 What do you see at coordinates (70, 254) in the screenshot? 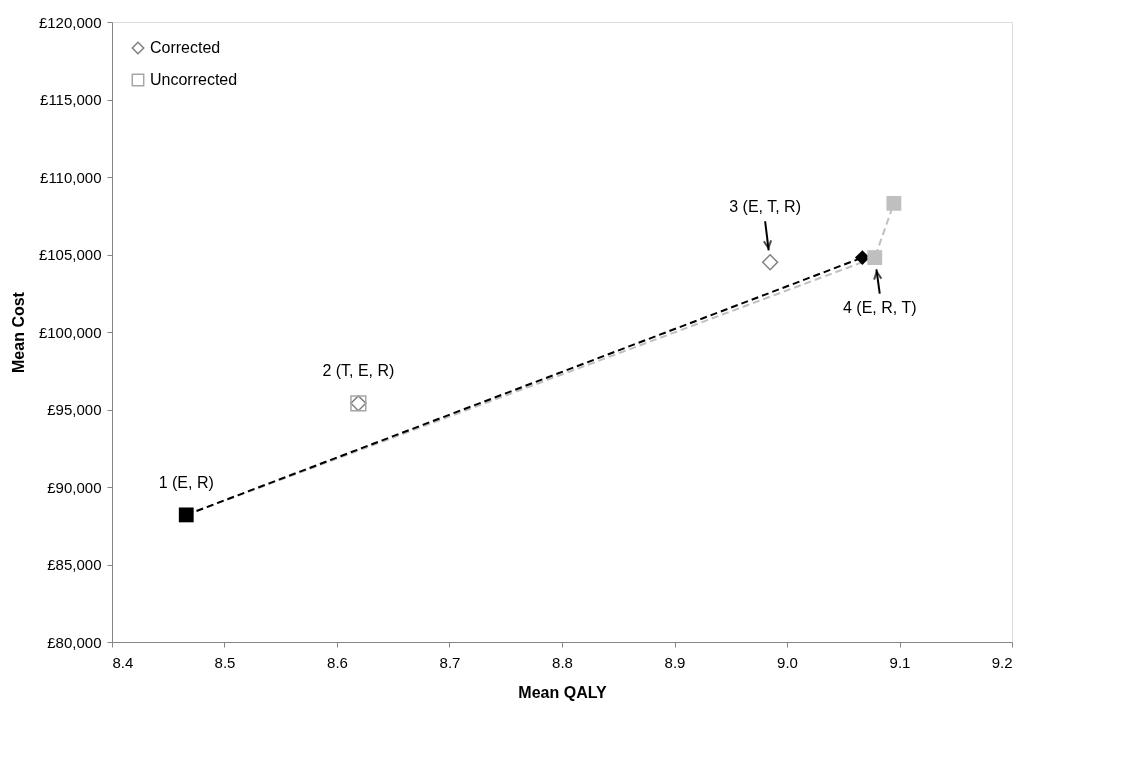
I see `y-tick-label: £105,000` at bounding box center [70, 254].